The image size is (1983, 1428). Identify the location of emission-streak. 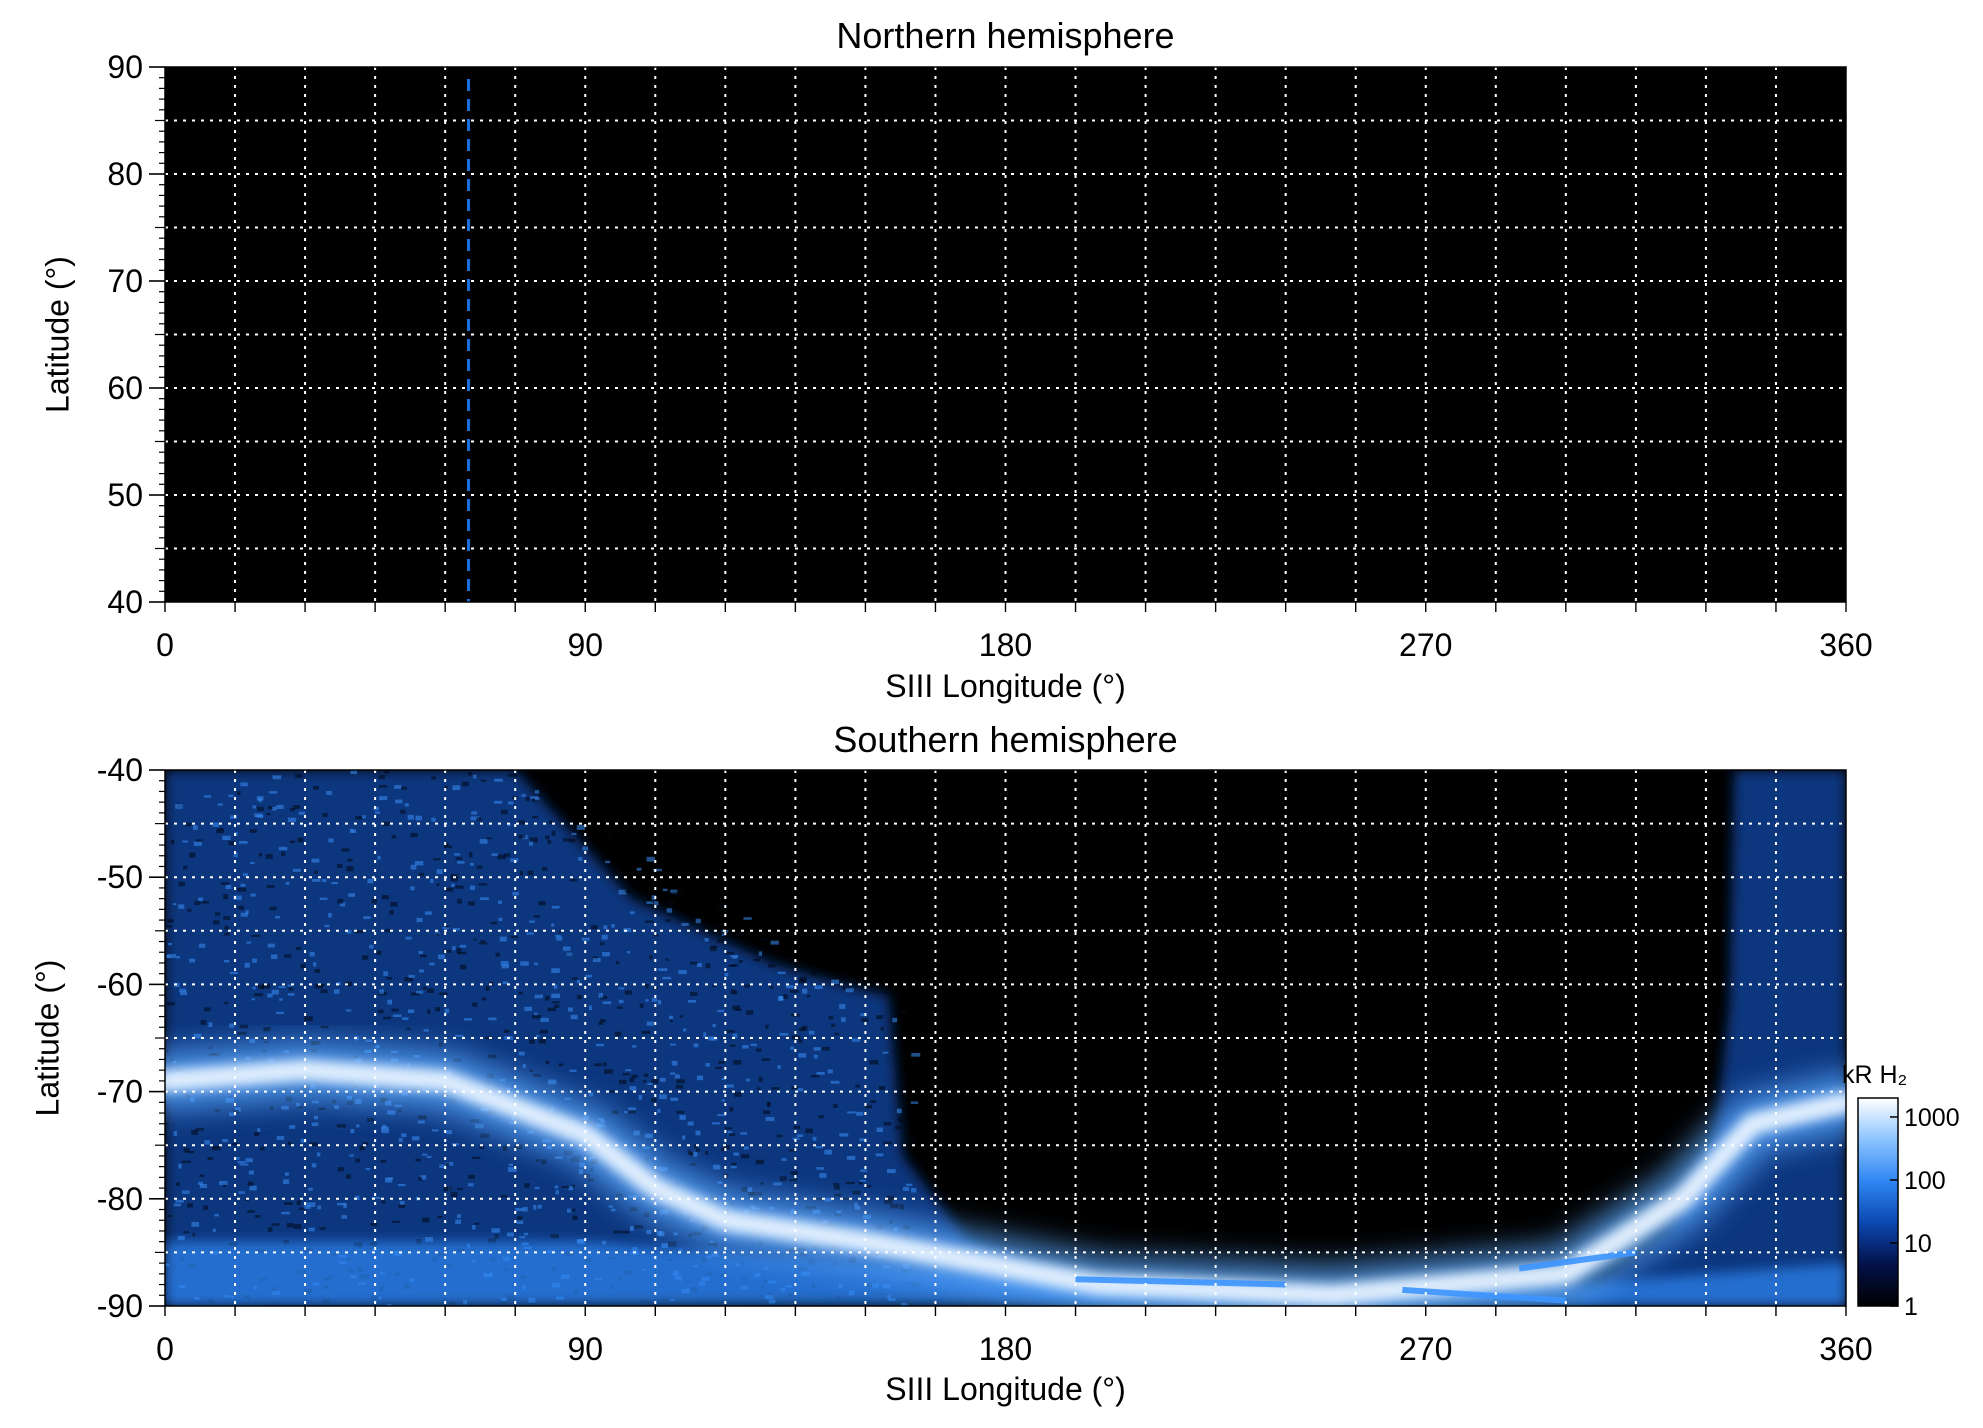
(1180, 1282).